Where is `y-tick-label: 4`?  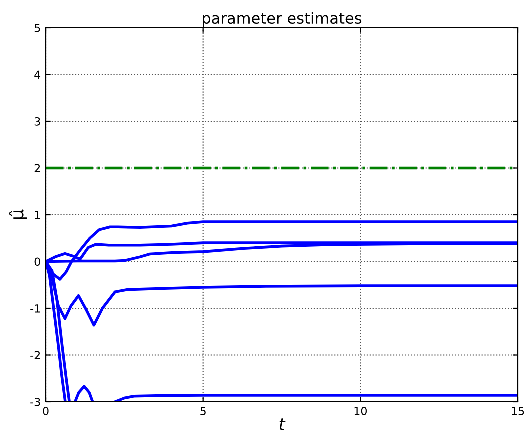 y-tick-label: 4 is located at coordinates (37, 74).